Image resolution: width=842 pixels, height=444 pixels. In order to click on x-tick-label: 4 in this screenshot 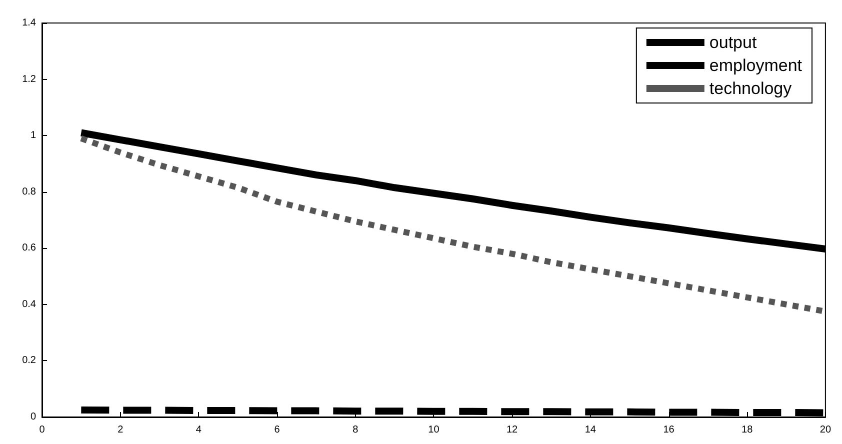, I will do `click(199, 430)`.